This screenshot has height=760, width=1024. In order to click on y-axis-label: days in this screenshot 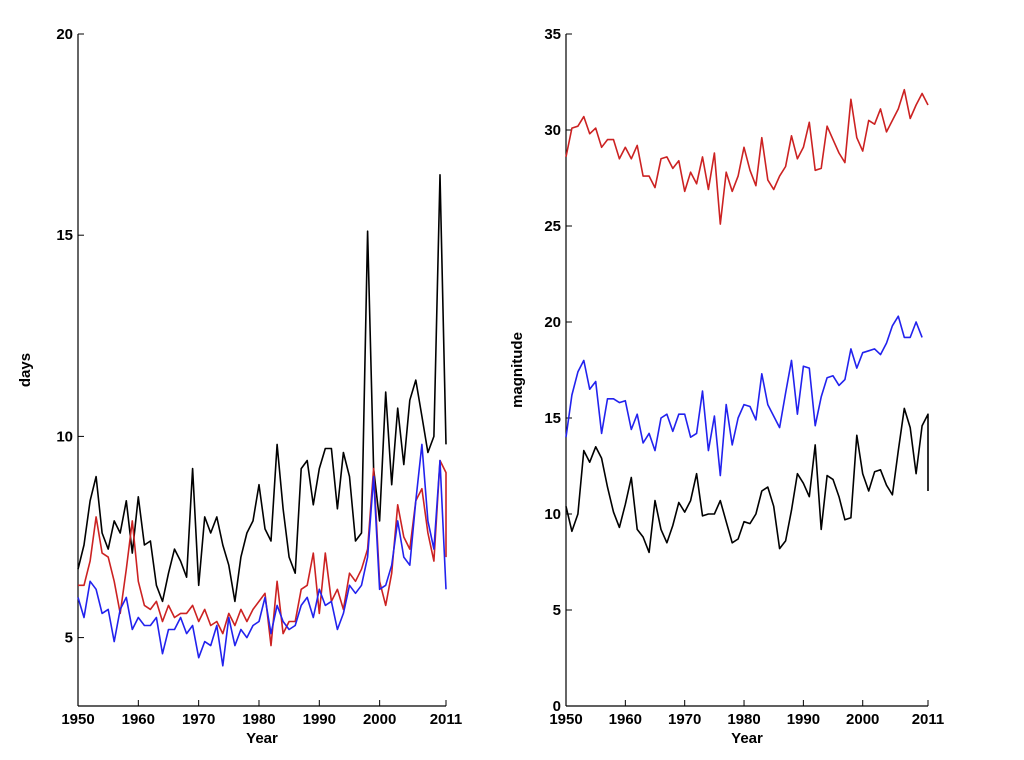, I will do `click(25, 370)`.